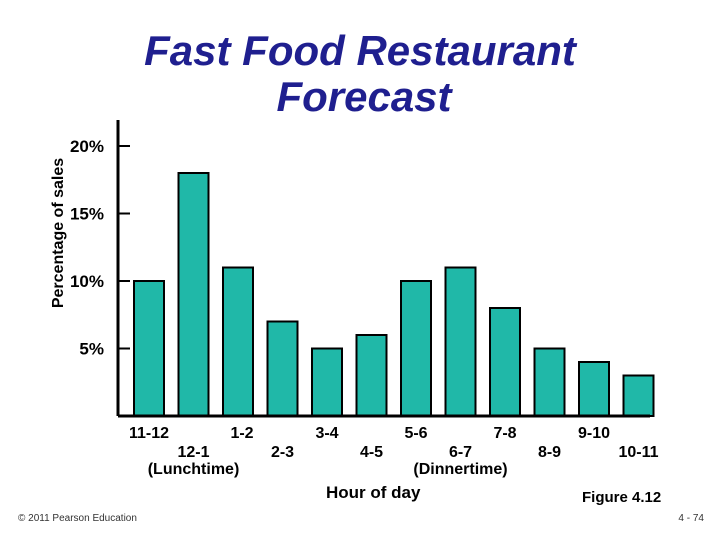 The height and width of the screenshot is (540, 720). I want to click on x-tick-label-4-5: 4-5, so click(371, 452).